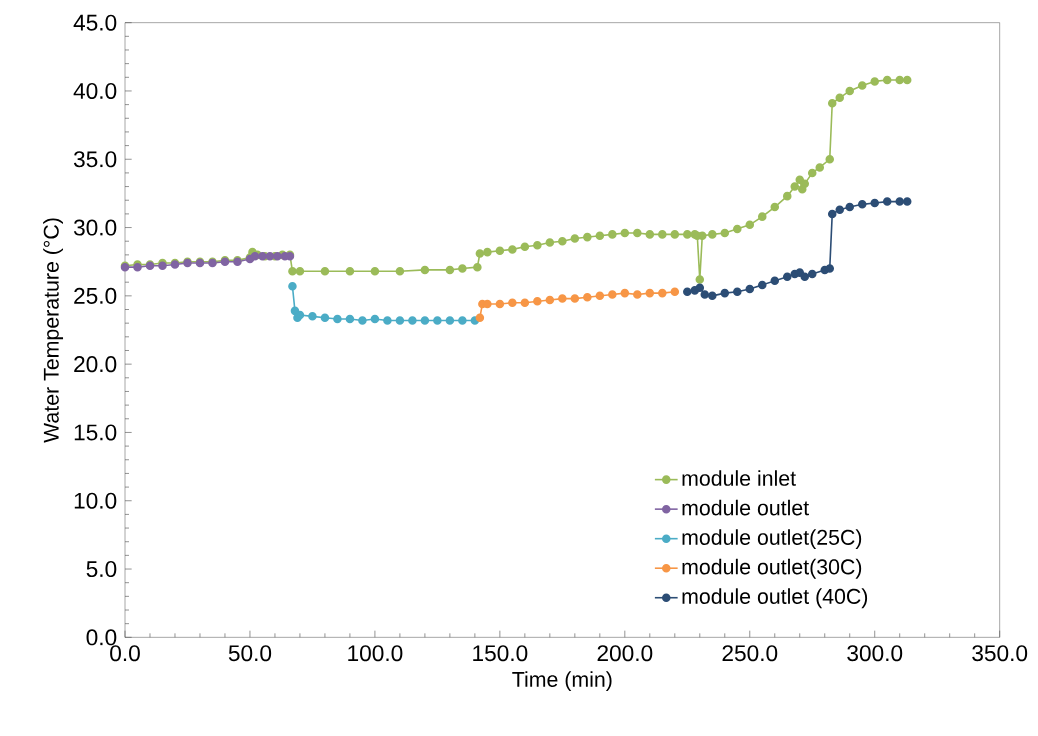 The image size is (1038, 736). Describe the element at coordinates (95, 500) in the screenshot. I see `y-tick-label: 10.0` at that location.